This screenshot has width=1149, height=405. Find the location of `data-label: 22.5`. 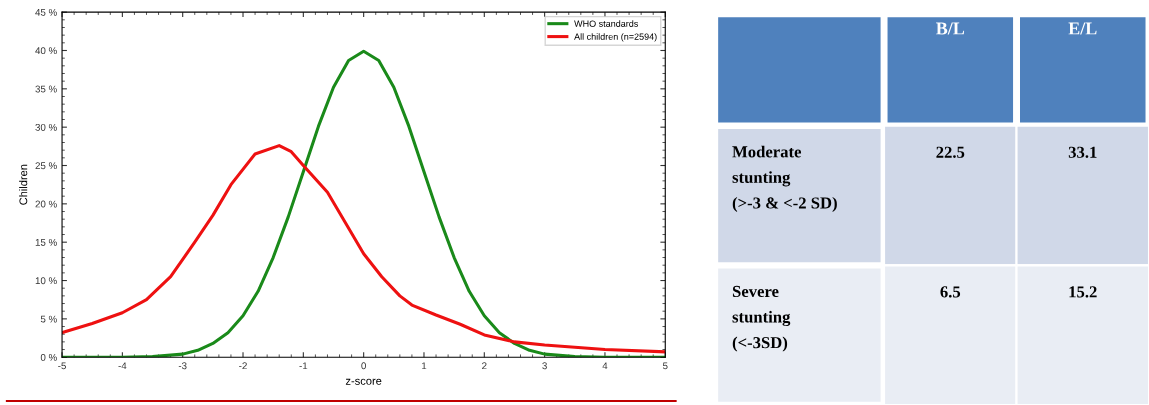

data-label: 22.5 is located at coordinates (950, 152).